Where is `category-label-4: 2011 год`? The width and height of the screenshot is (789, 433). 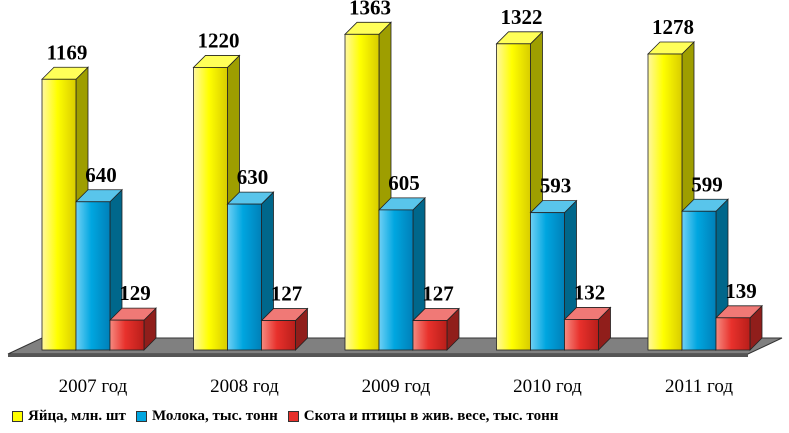
category-label-4: 2011 год is located at coordinates (699, 386).